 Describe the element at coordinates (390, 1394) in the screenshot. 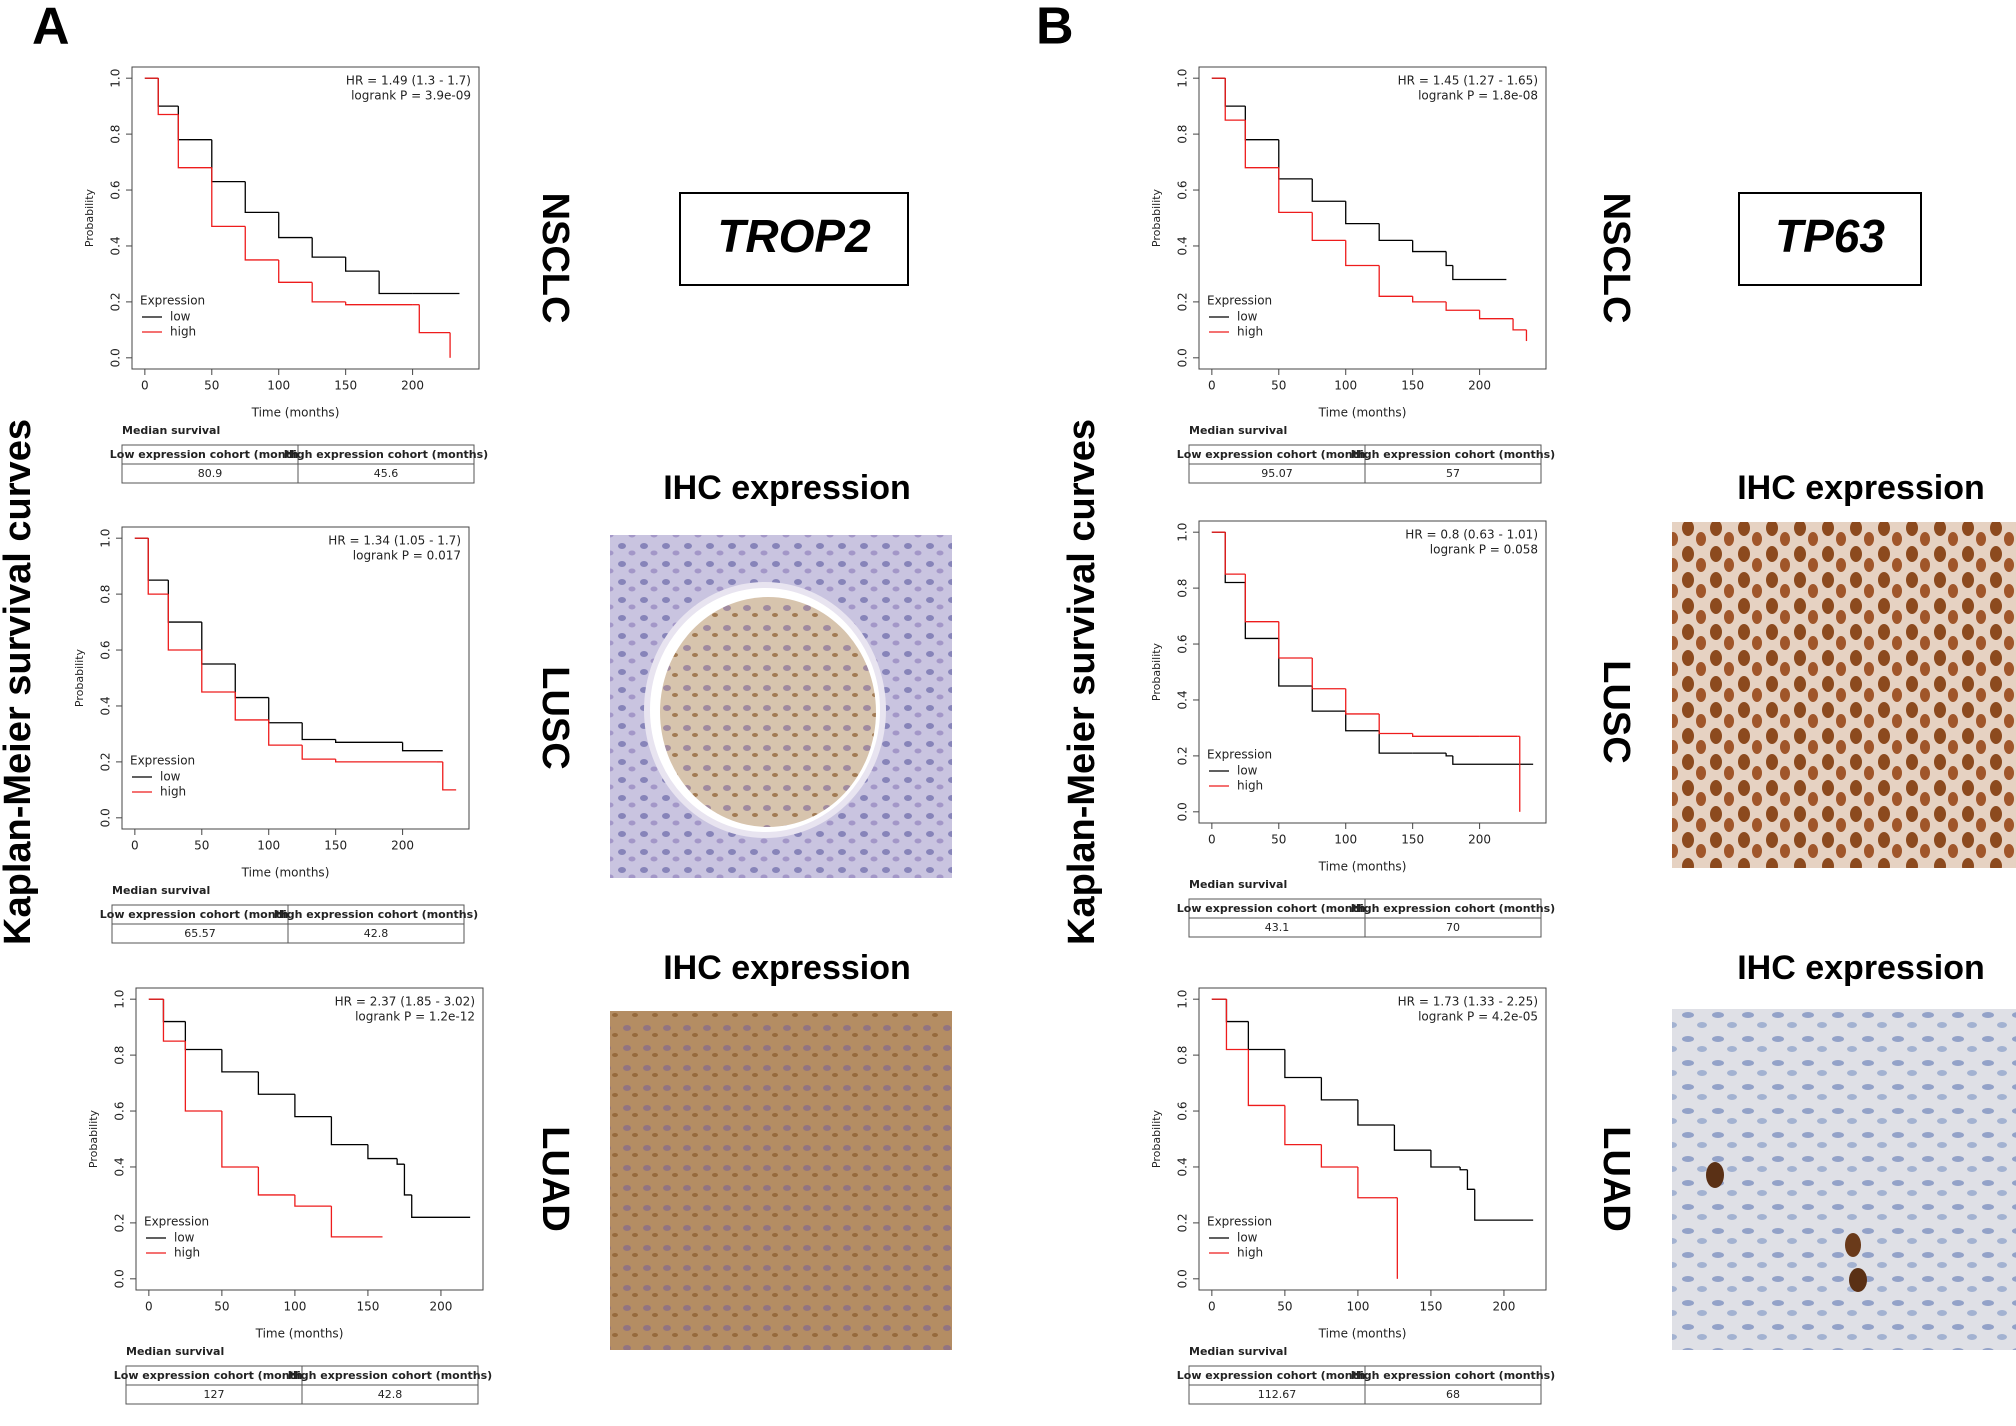

I see `table-value: 42.8` at that location.